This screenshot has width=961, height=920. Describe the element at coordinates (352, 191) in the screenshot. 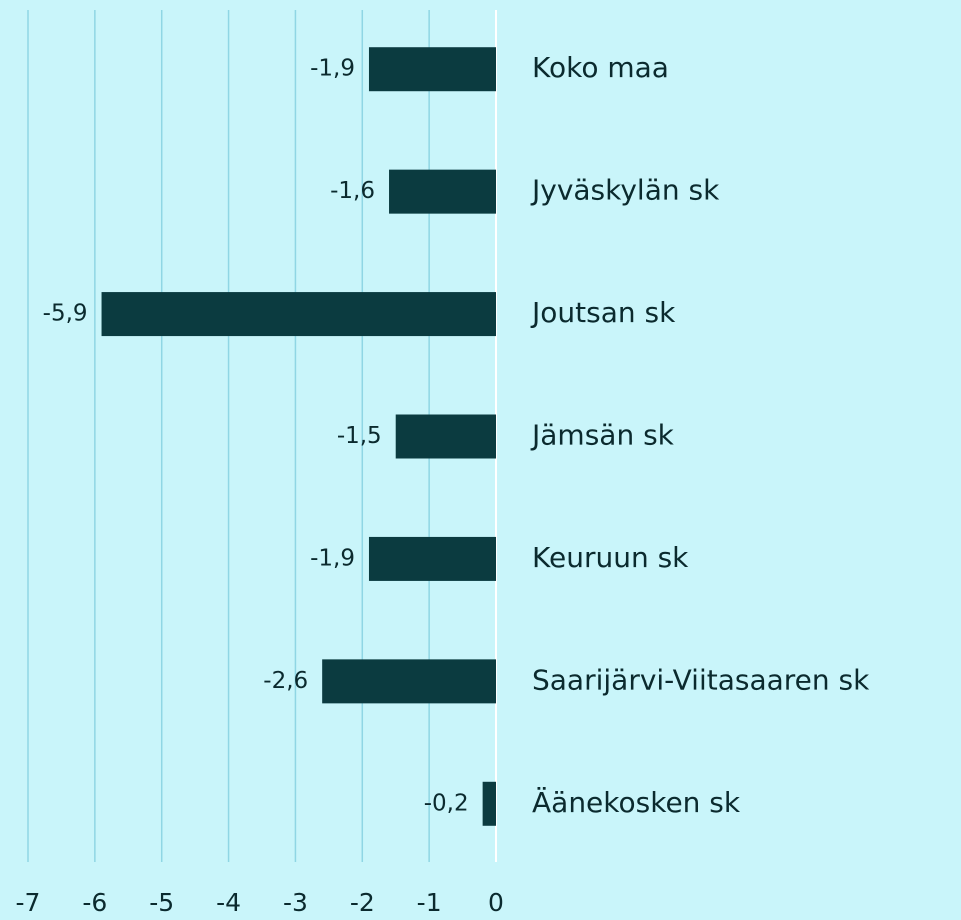

I see `value-label: -1,6` at that location.